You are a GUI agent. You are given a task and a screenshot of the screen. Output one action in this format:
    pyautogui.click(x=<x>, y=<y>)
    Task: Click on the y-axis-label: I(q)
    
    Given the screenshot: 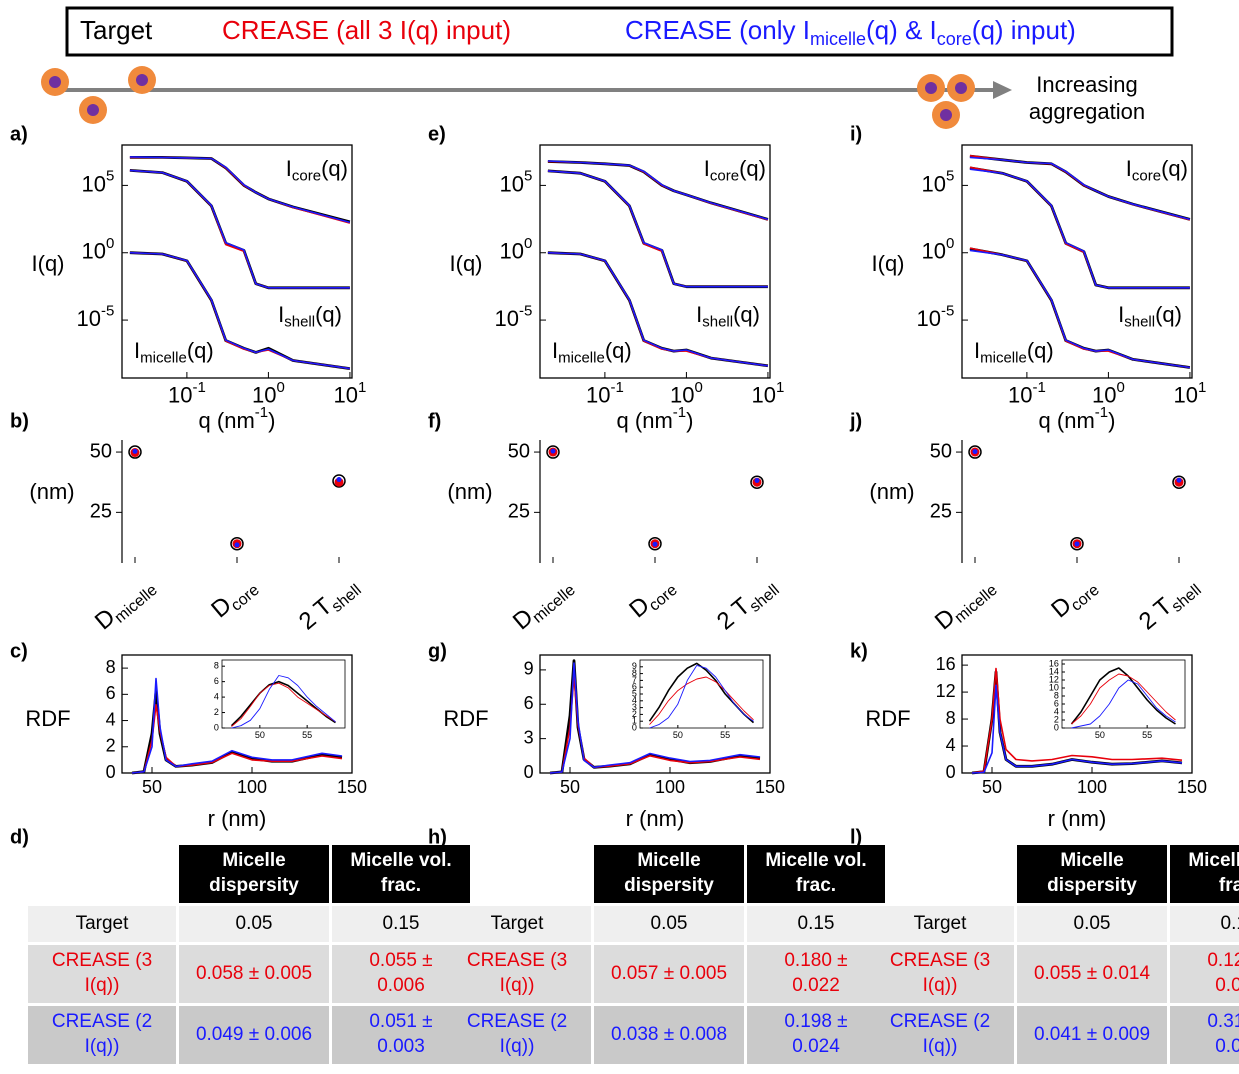 What is the action you would take?
    pyautogui.click(x=888, y=263)
    